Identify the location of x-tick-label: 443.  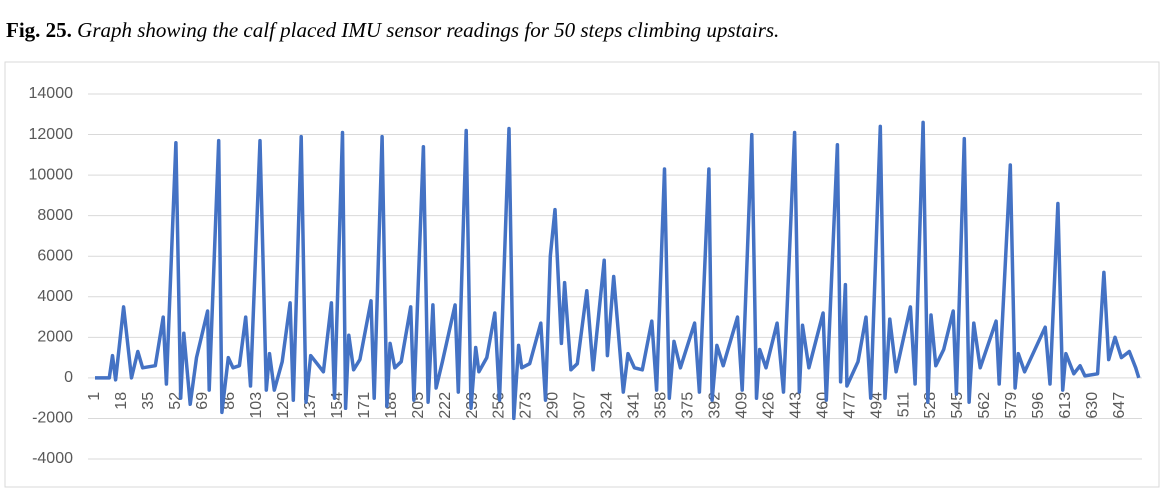
(795, 405).